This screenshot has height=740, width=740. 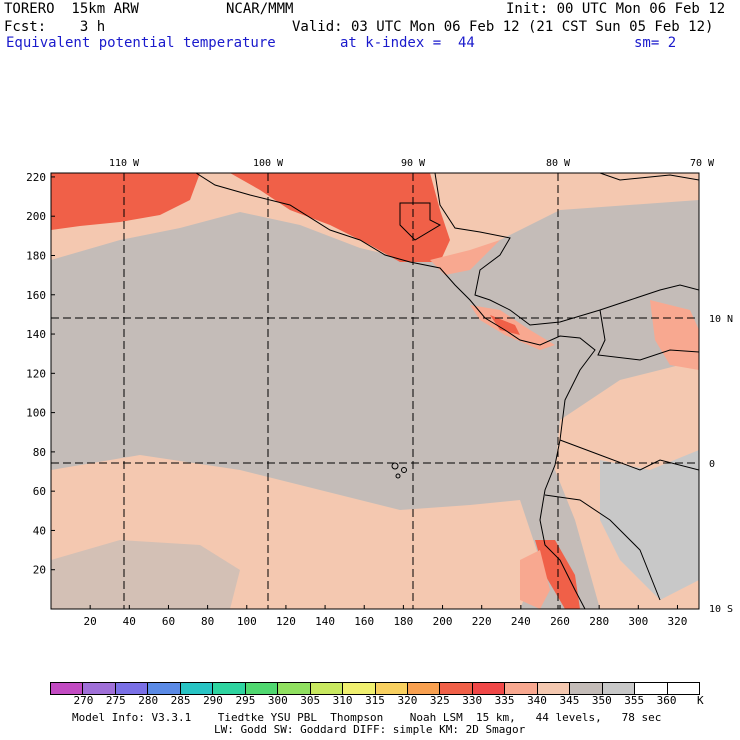 I want to click on x-tick-label: 120, so click(x=286, y=621).